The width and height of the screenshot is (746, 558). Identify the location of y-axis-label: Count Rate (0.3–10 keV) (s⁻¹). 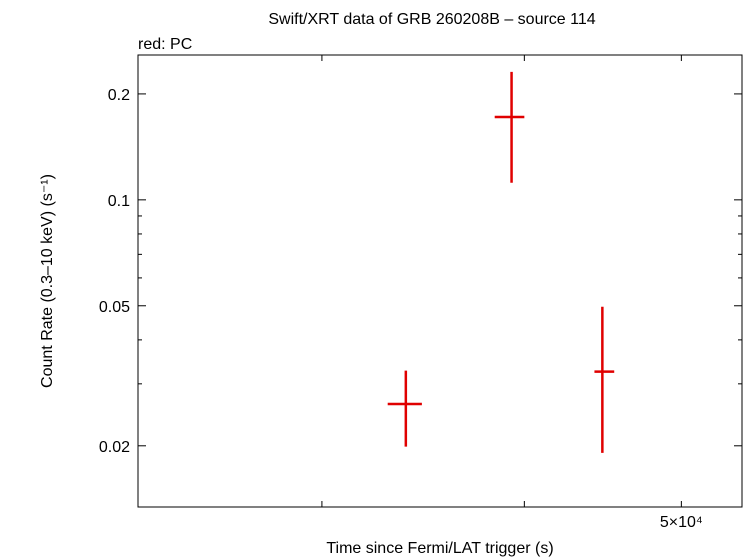
(47, 281).